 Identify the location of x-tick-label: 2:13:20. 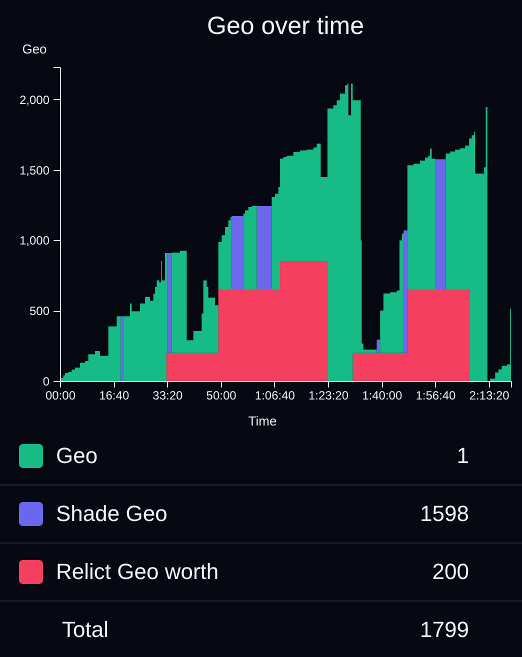
(489, 395).